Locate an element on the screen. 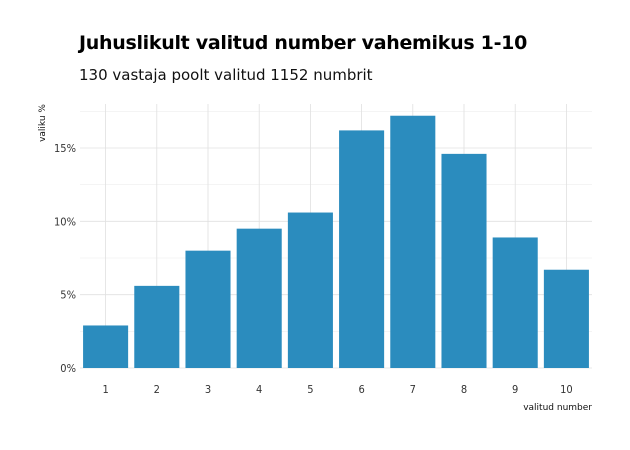  x-tick-label: 3 is located at coordinates (208, 389).